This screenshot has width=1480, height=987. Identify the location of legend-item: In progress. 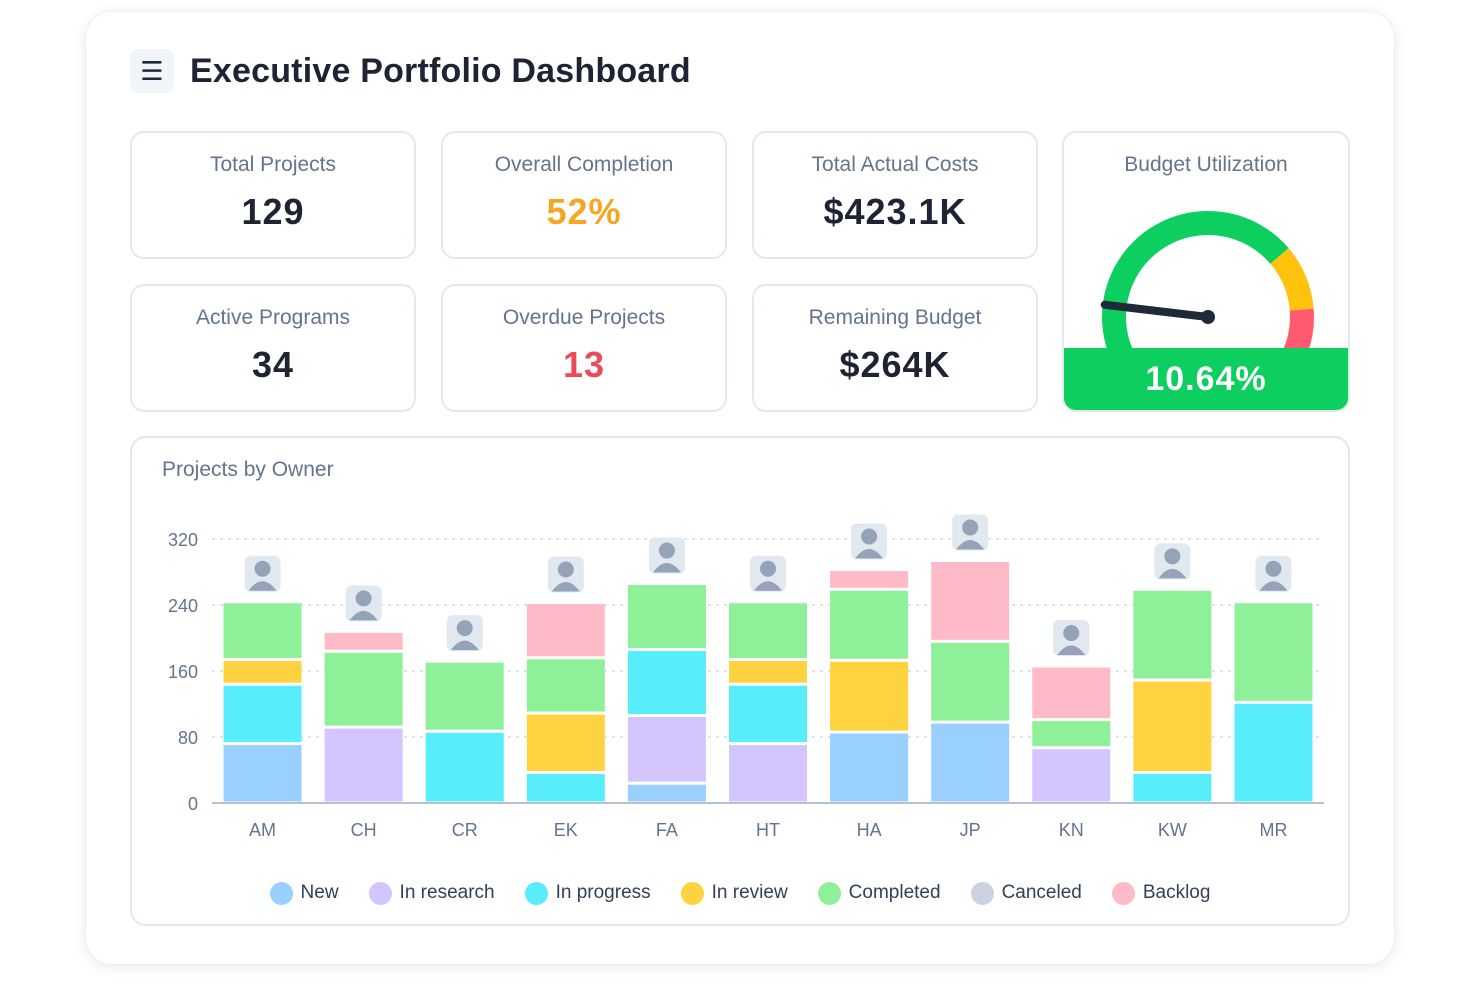
(587, 893).